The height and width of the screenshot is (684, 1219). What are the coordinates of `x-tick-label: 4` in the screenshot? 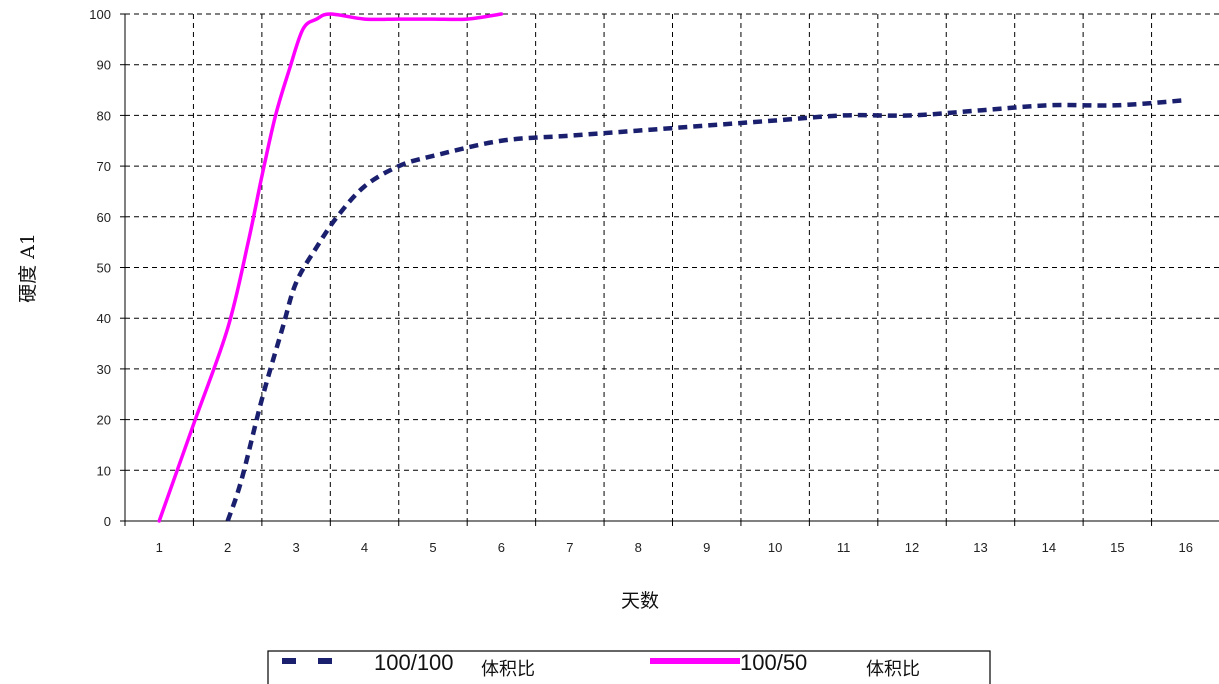 It's located at (364, 547).